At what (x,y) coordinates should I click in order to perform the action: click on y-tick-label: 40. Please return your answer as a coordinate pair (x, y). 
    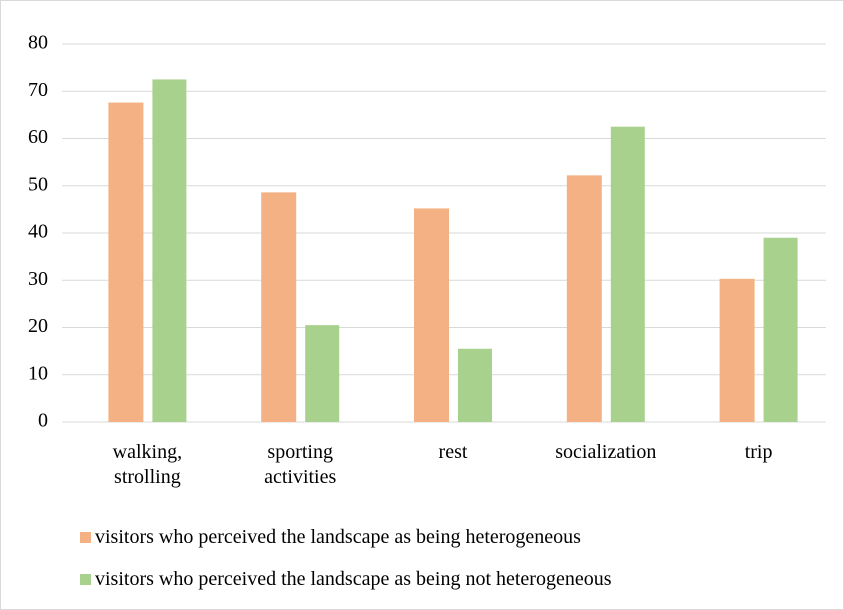
    Looking at the image, I should click on (38, 232).